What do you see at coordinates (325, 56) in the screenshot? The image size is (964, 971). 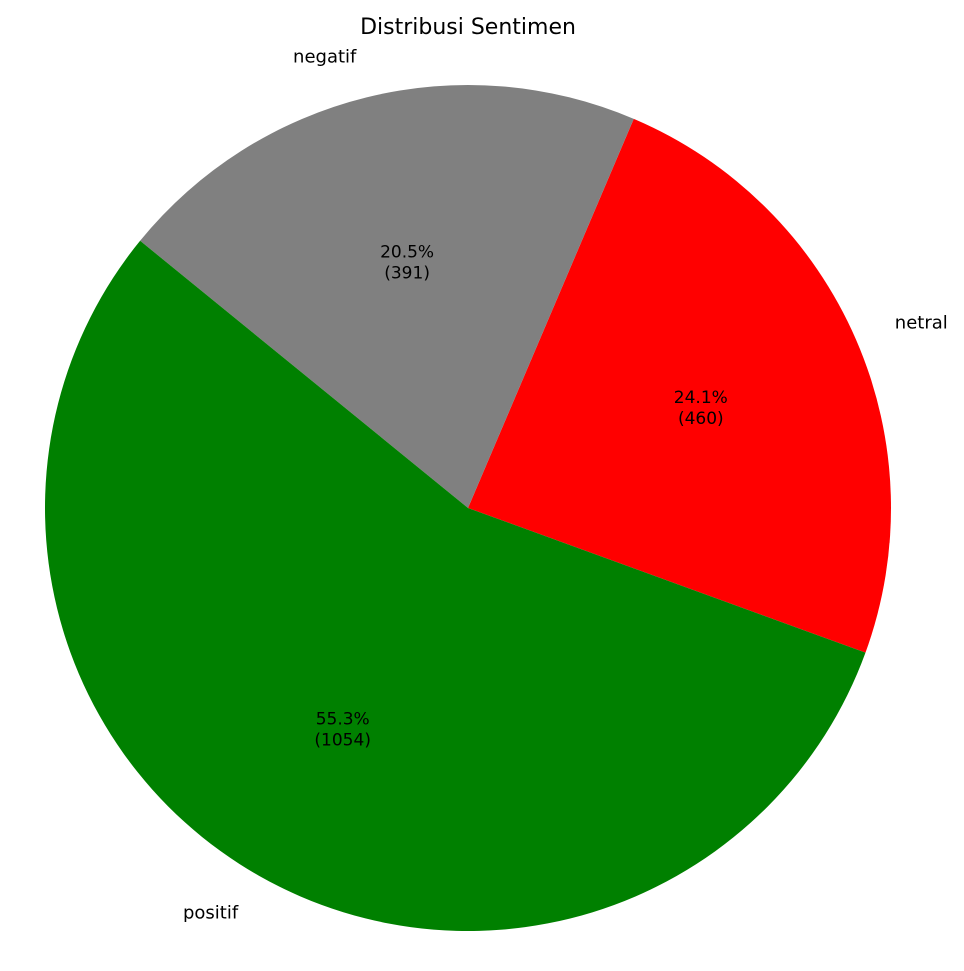 I see `slice-label-negatif: negatif` at bounding box center [325, 56].